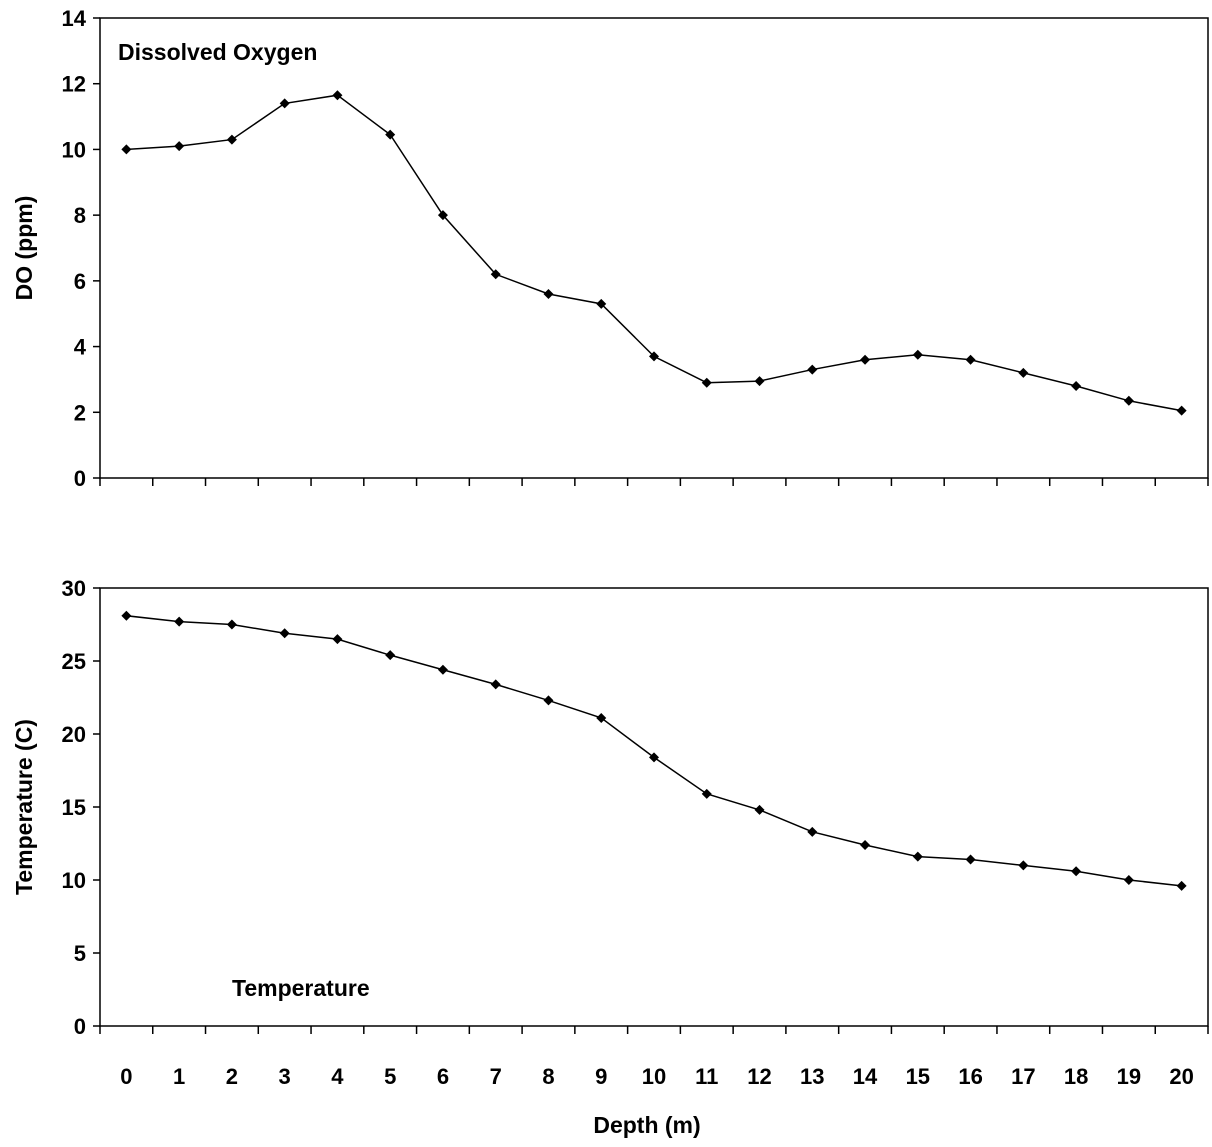  I want to click on y-tick-label: 8, so click(80, 215).